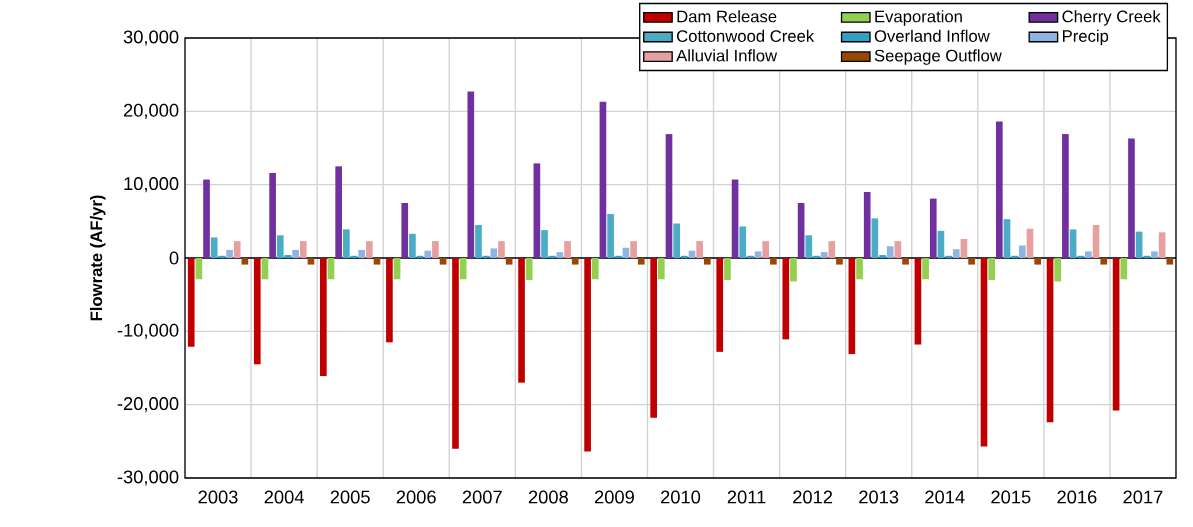  What do you see at coordinates (97, 258) in the screenshot?
I see `y-axis-title: Flowrate (AF/yr)` at bounding box center [97, 258].